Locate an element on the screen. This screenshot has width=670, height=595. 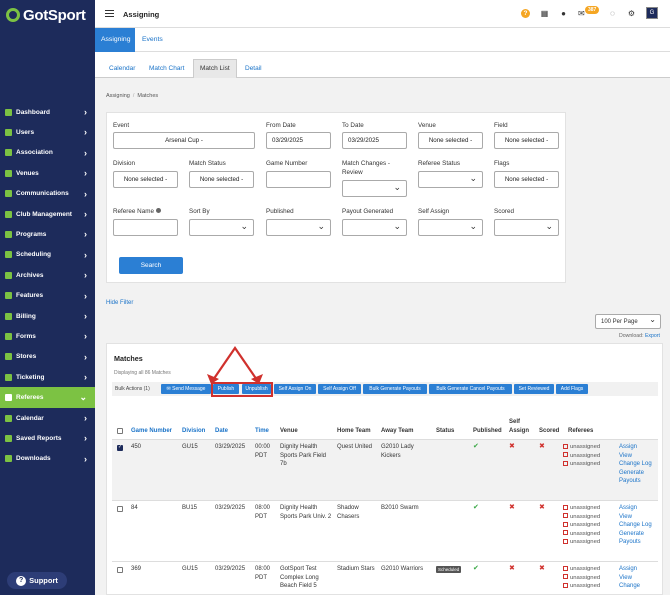
tab-assigning: Assigning is located at coordinates (115, 40).